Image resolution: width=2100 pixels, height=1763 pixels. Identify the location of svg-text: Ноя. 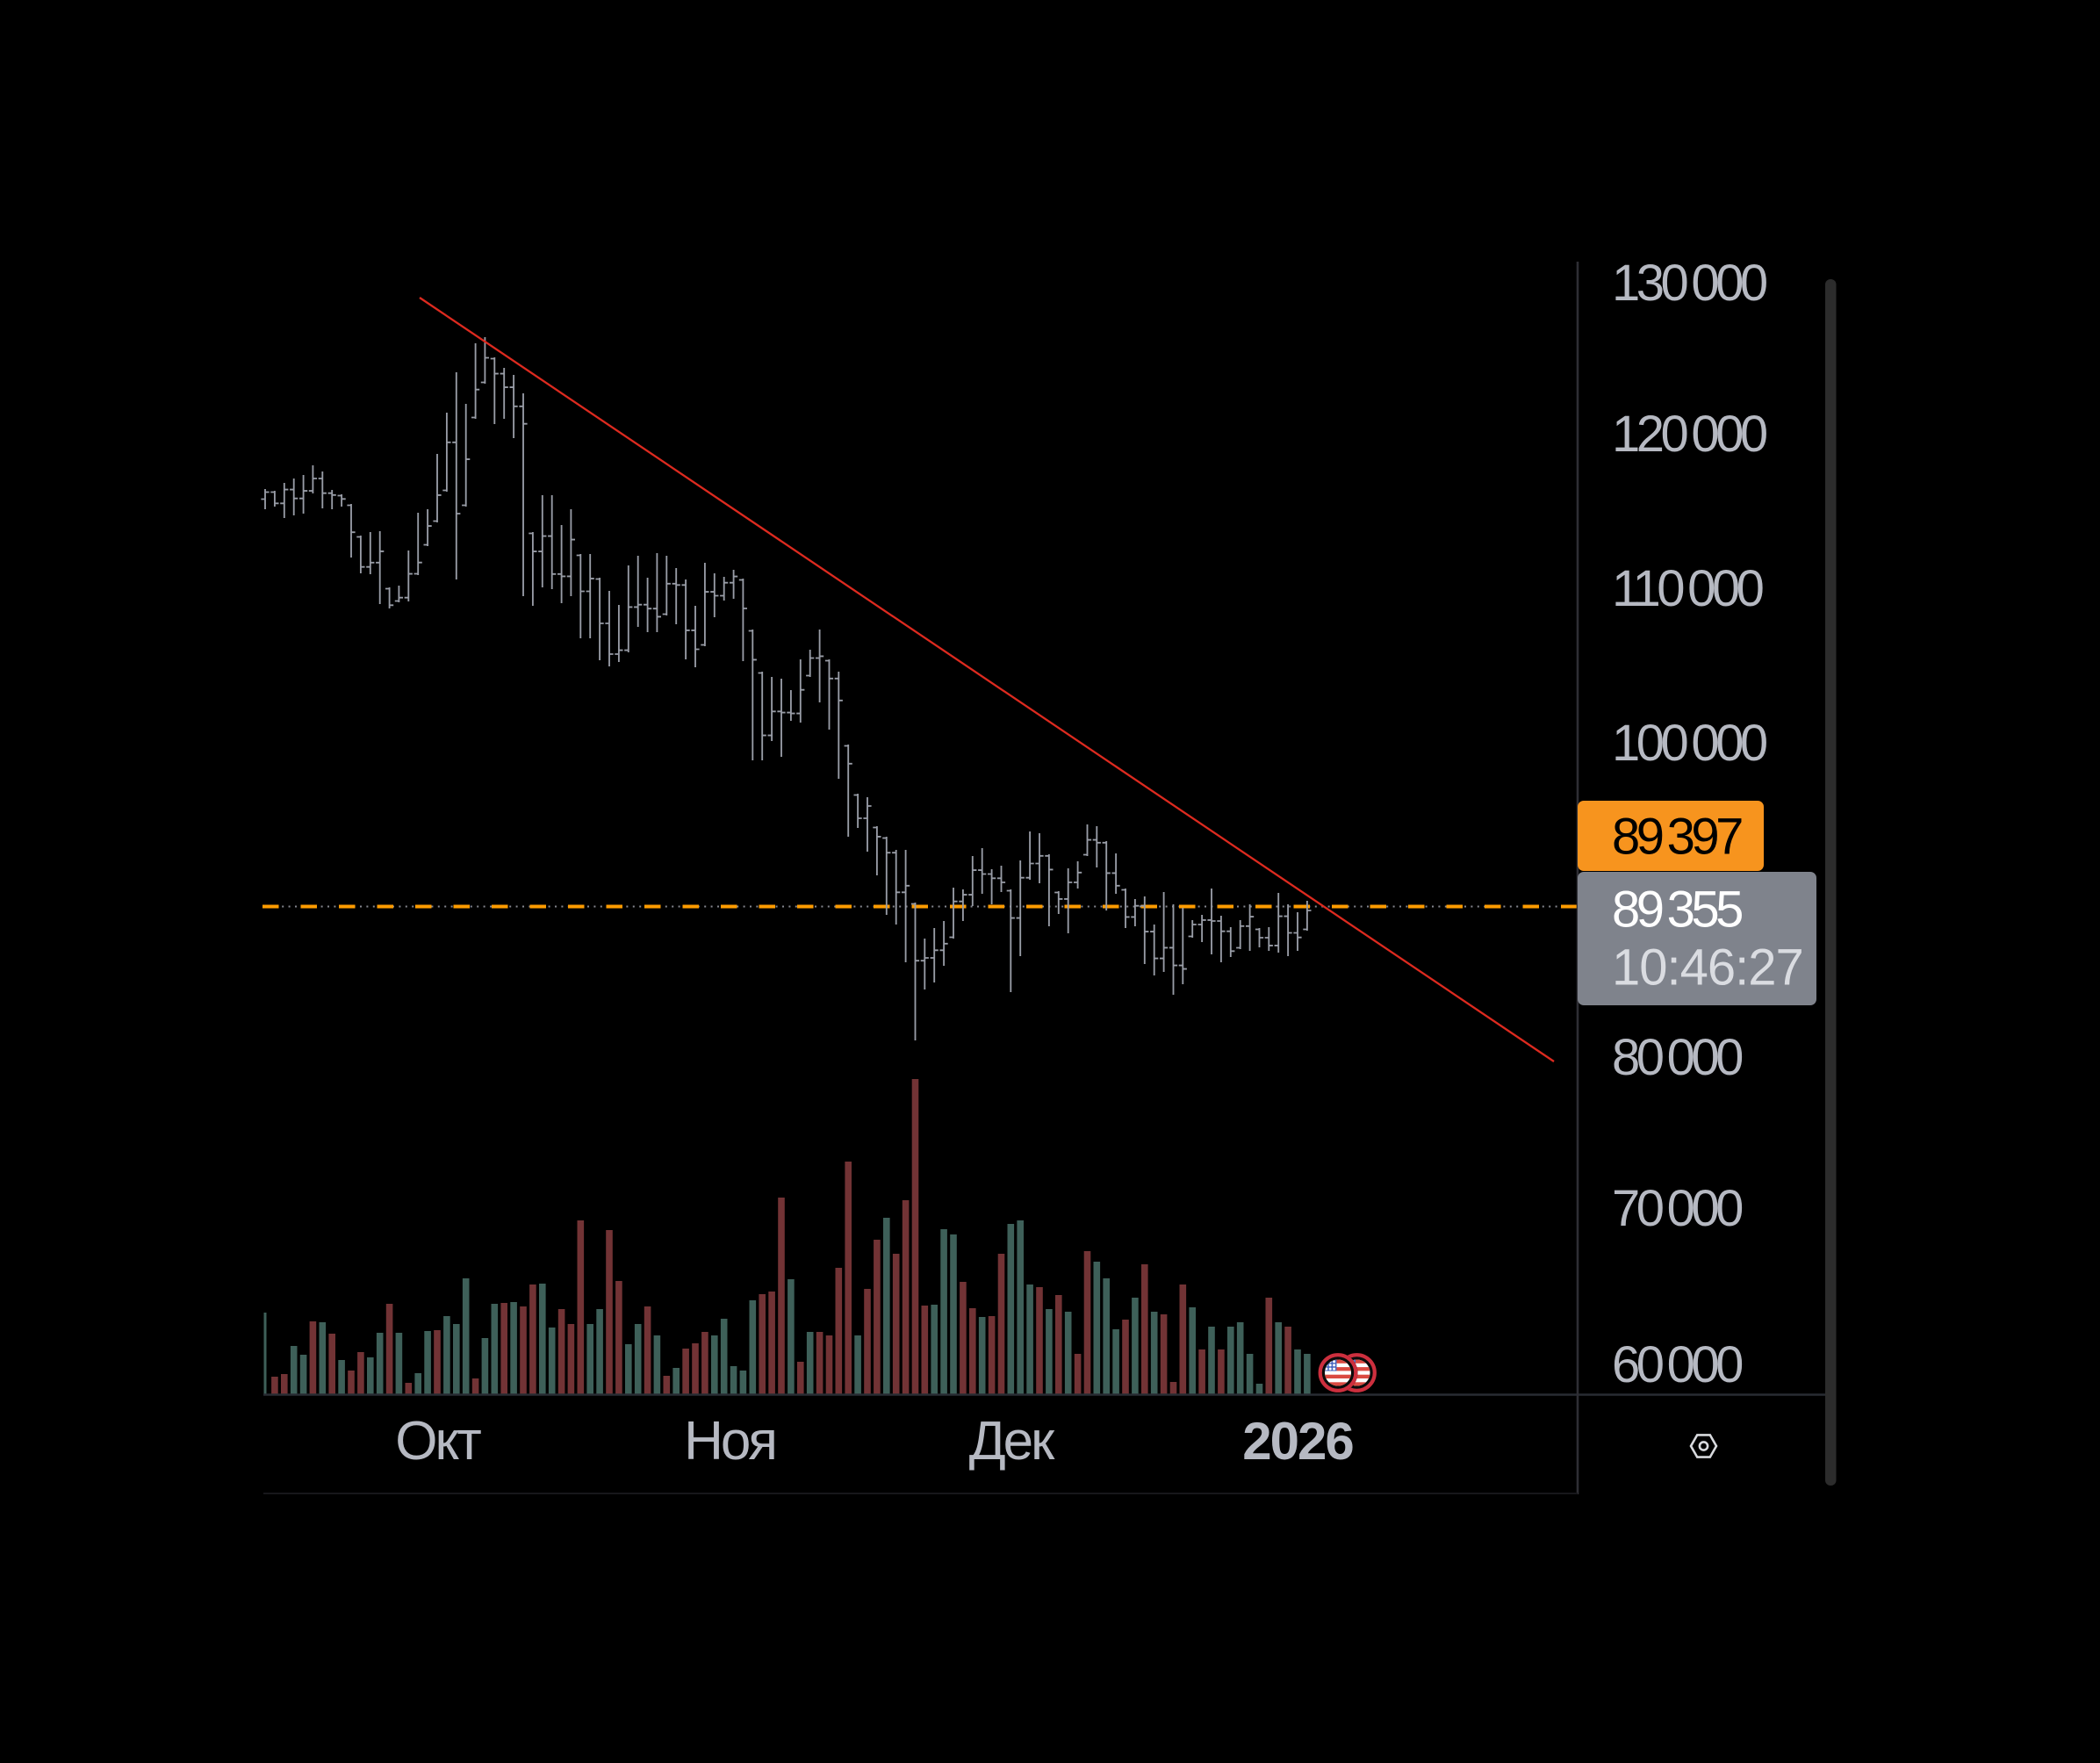
(729, 1442).